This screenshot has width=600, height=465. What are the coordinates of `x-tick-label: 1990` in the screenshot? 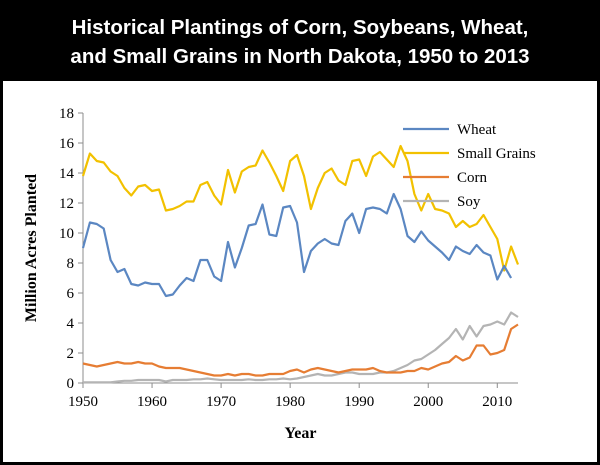 It's located at (359, 402).